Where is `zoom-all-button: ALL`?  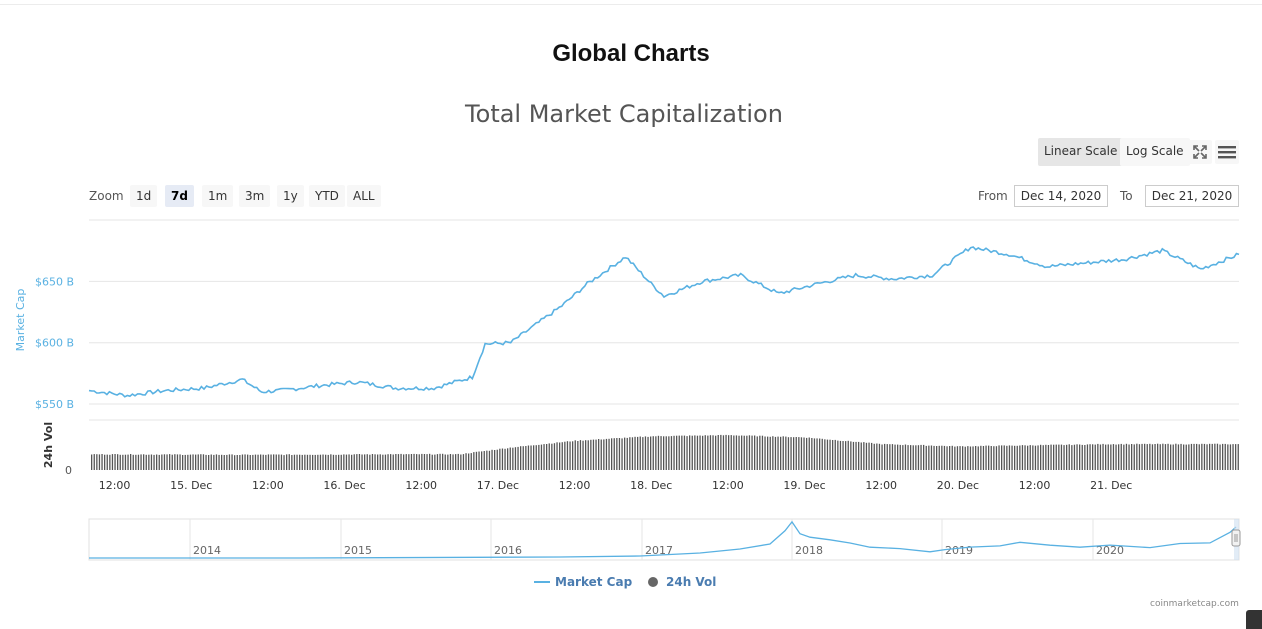 zoom-all-button: ALL is located at coordinates (364, 196).